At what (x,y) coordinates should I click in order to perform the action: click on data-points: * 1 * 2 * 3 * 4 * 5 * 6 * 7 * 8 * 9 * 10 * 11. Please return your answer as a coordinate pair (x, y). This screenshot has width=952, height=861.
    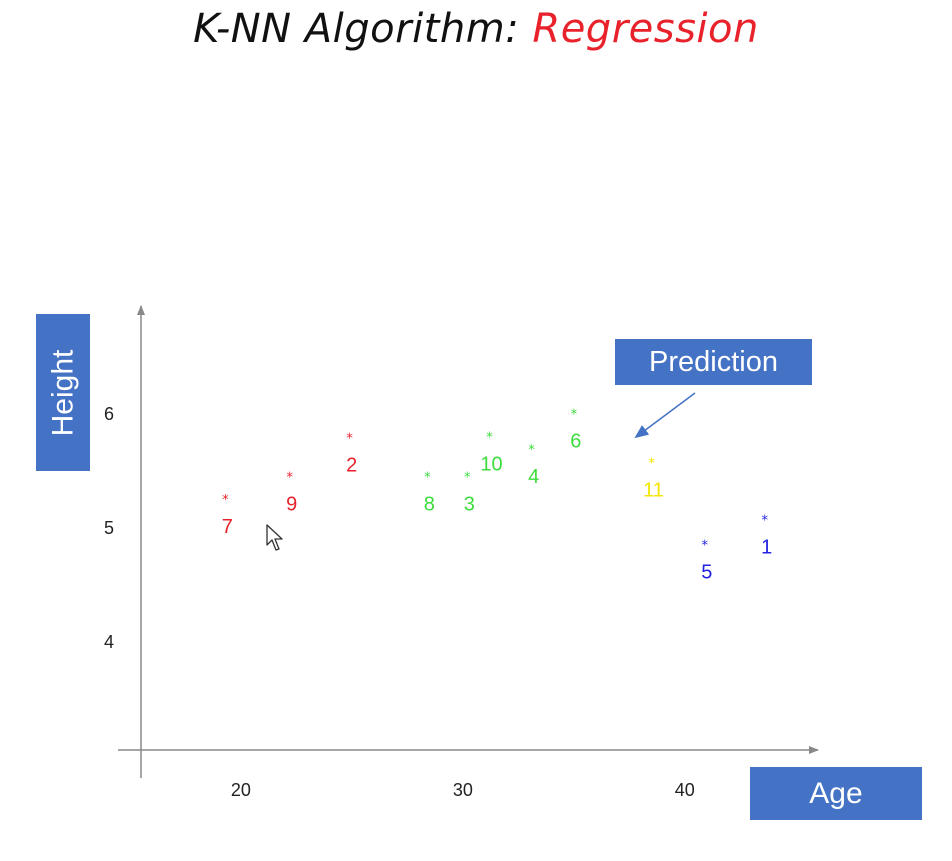
    Looking at the image, I should click on (497, 496).